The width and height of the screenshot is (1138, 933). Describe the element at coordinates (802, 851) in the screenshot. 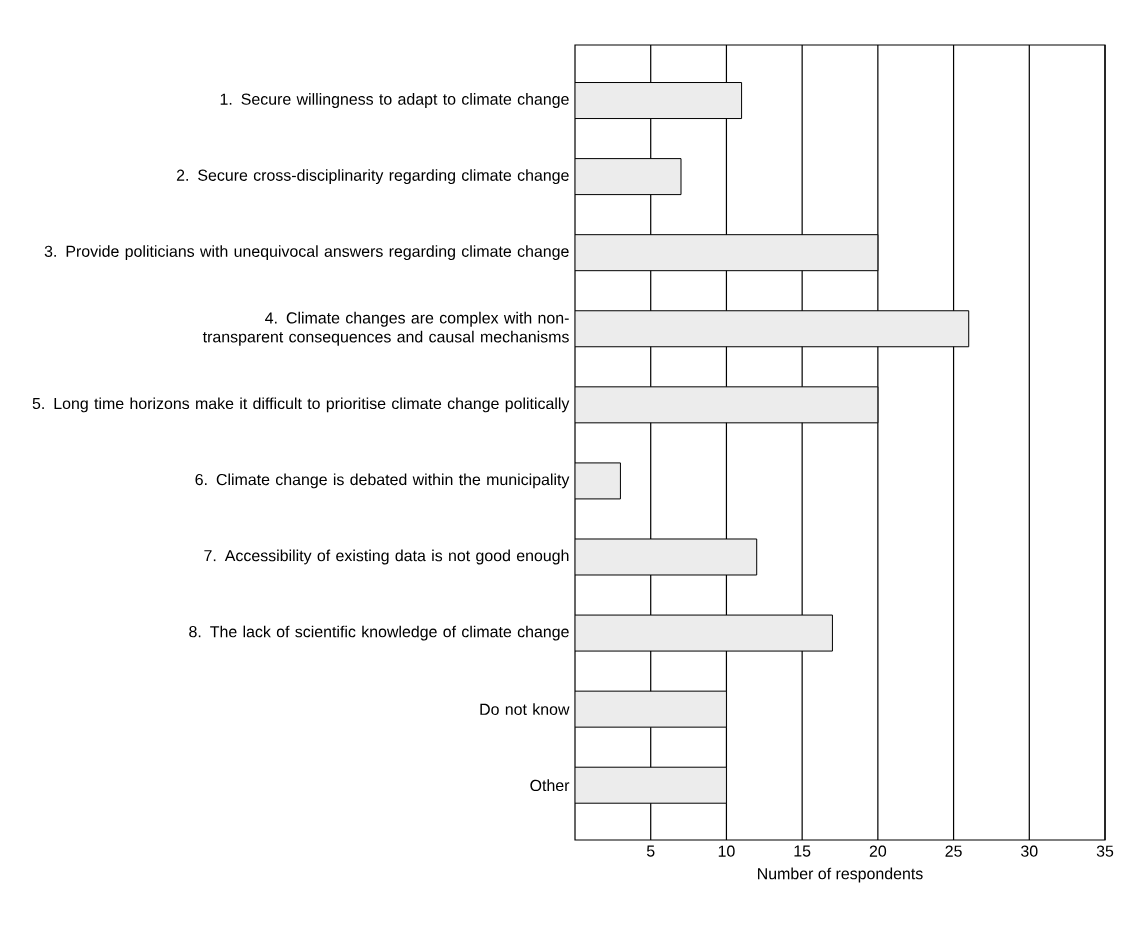

I see `x-tick-label: 15` at that location.